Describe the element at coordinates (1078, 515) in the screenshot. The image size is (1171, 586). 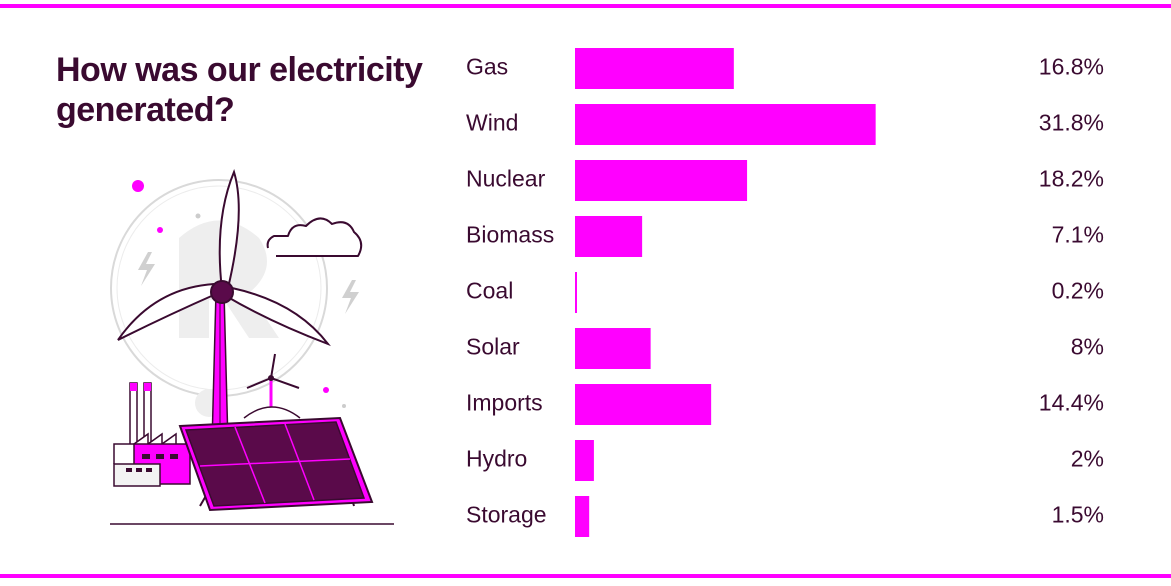
I see `value-label-storage: 1.5%` at that location.